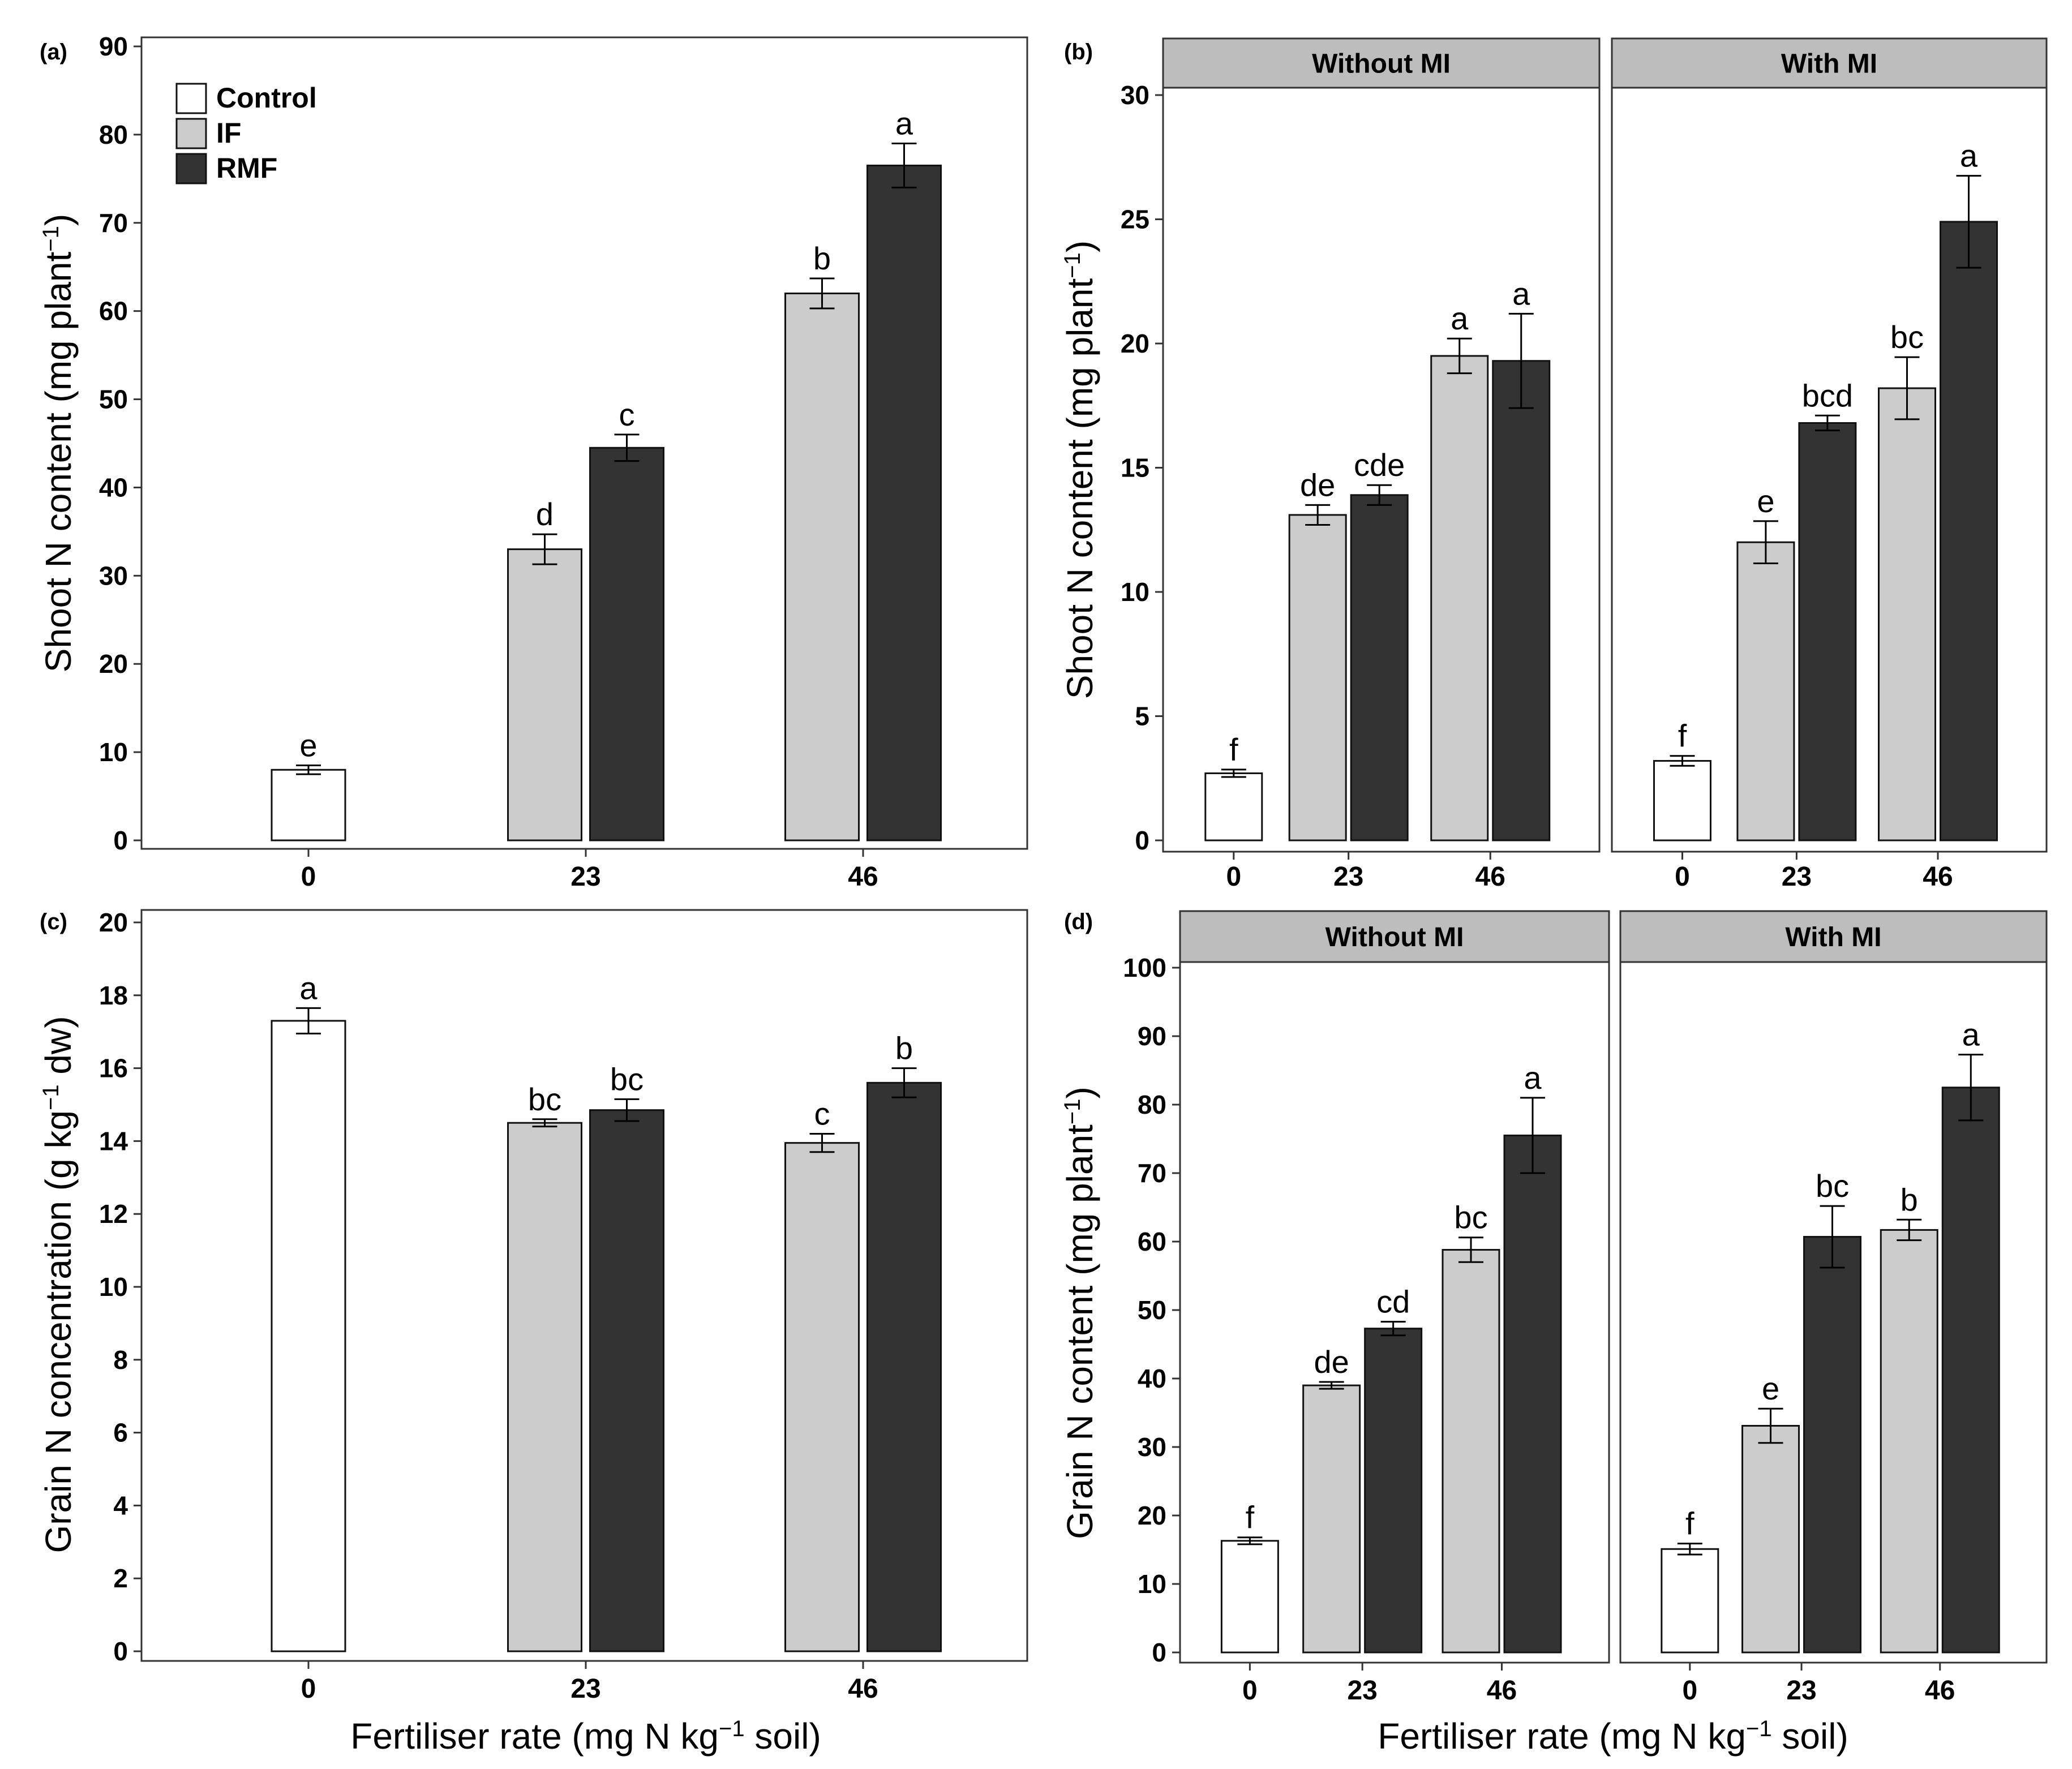 The width and height of the screenshot is (2072, 1769). I want to click on y-tick-label: 25, so click(1135, 220).